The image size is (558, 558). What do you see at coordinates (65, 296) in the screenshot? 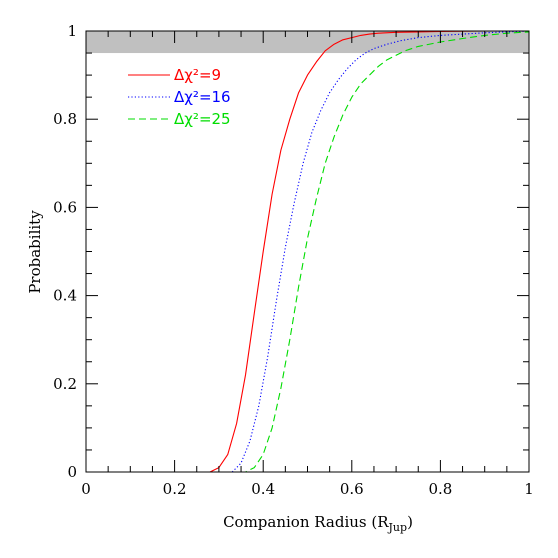
I see `y-tick-label: 0.4` at bounding box center [65, 296].